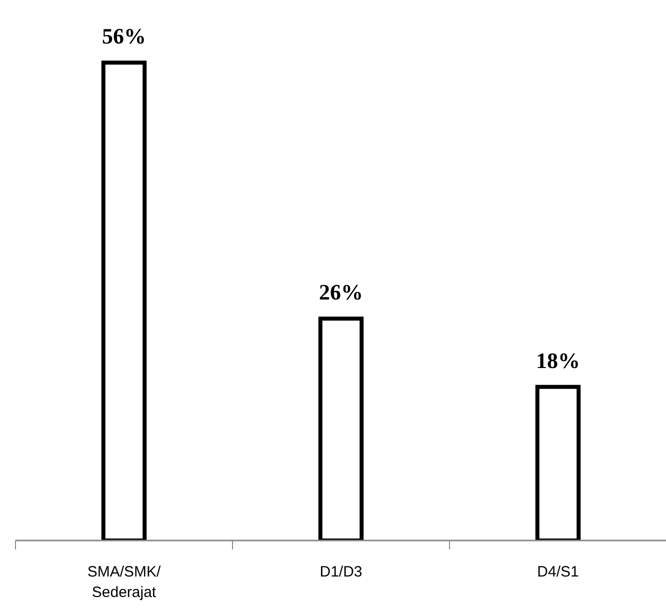 This screenshot has height=612, width=666. I want to click on x-tick-label: SMA/SMK/ Sederajat, so click(124, 582).